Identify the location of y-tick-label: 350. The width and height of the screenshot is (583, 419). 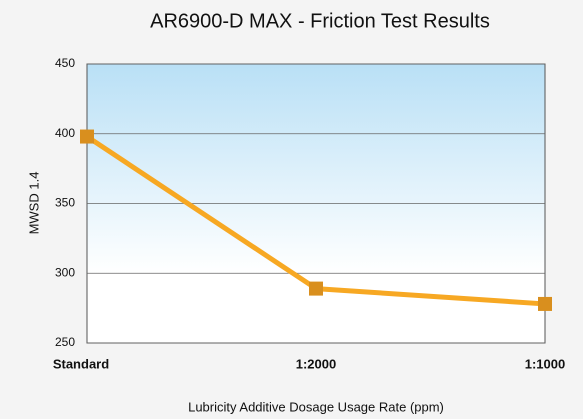
(65, 203).